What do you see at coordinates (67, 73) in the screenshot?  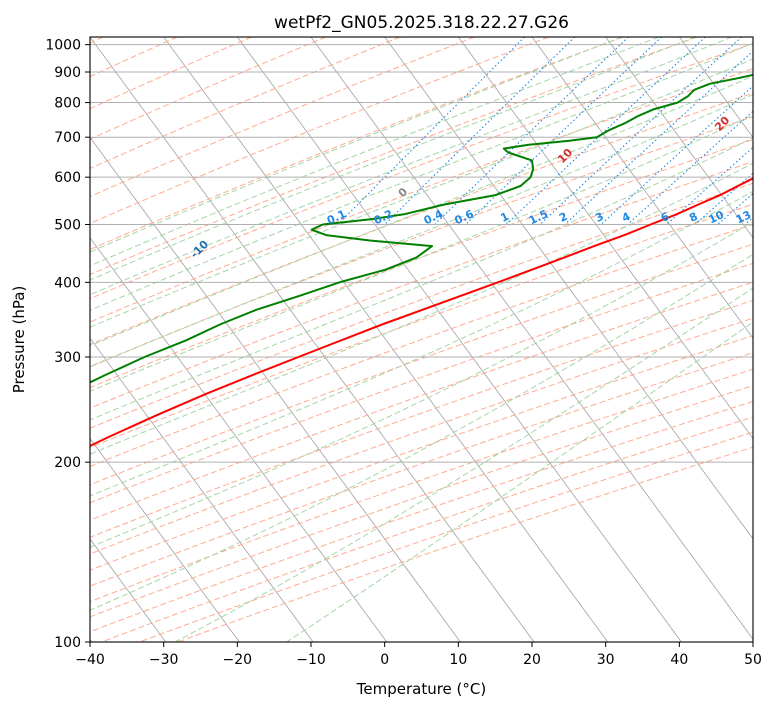 I see `y-tick-label: 900` at bounding box center [67, 73].